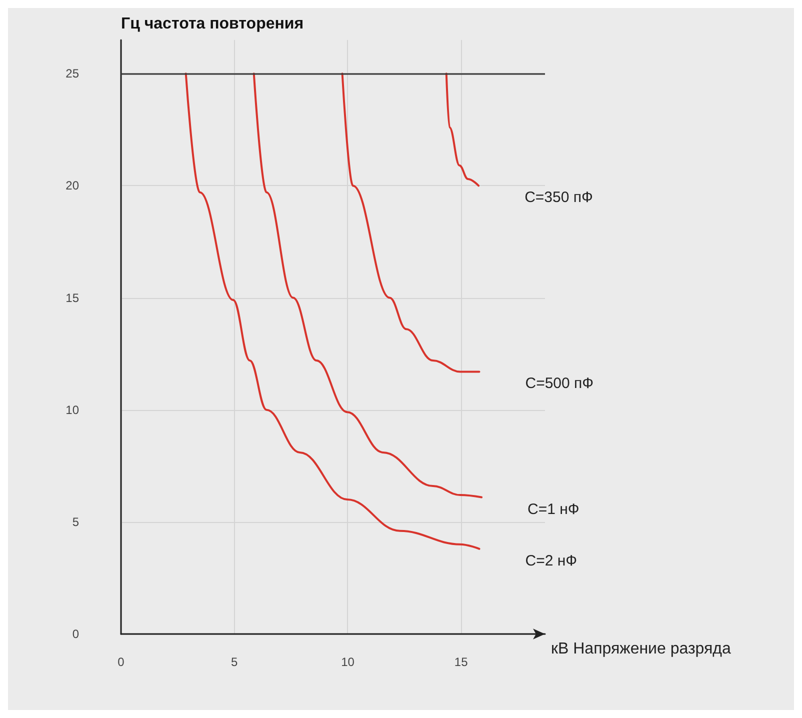 The width and height of the screenshot is (802, 718). I want to click on y-tick-label: 25, so click(73, 73).